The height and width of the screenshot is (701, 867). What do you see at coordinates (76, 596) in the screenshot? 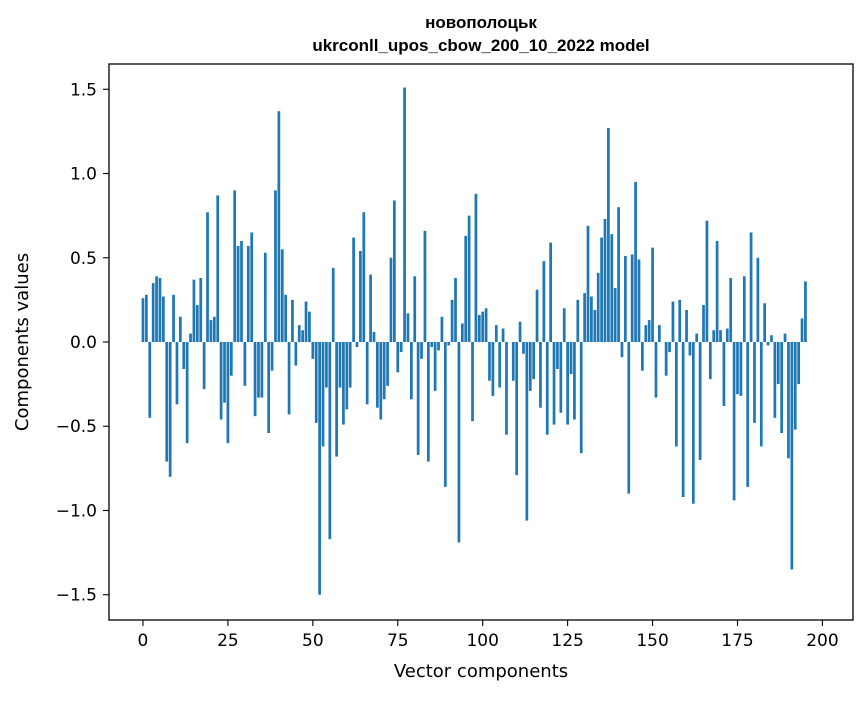
I see `y-tick-label--1.5: −1.5` at bounding box center [76, 596].